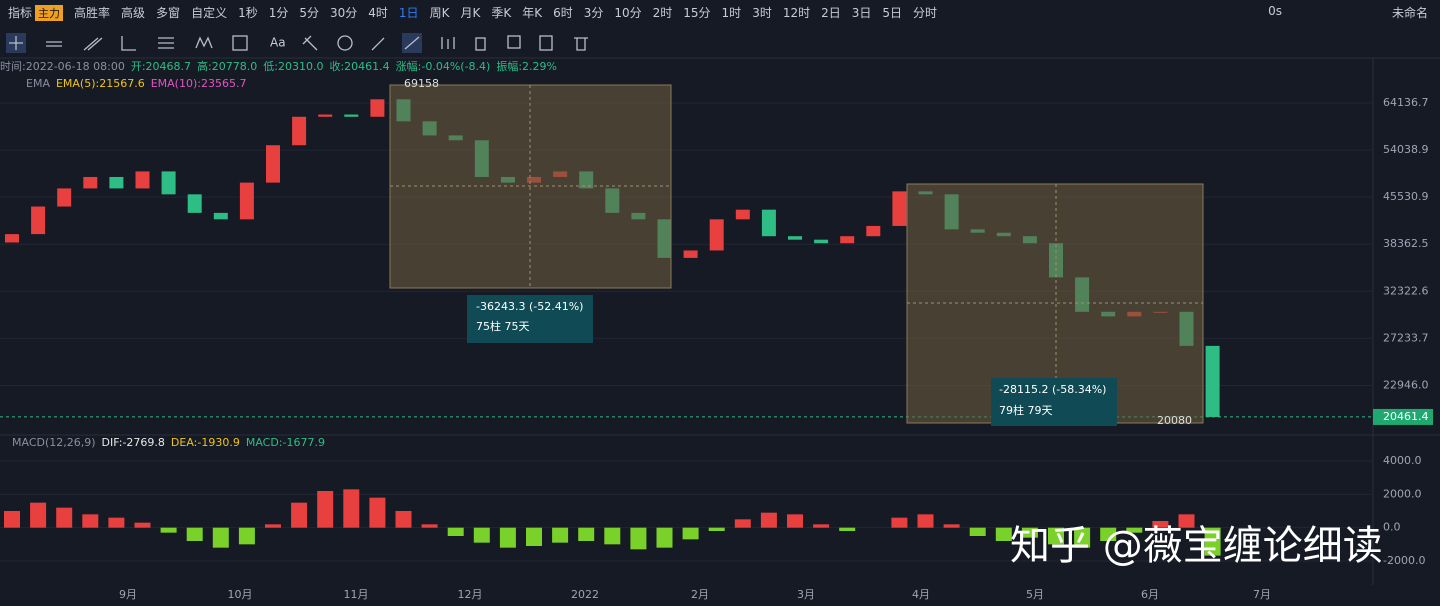 The image size is (1440, 606). What do you see at coordinates (378, 13) in the screenshot?
I see `timeframe: 4时` at bounding box center [378, 13].